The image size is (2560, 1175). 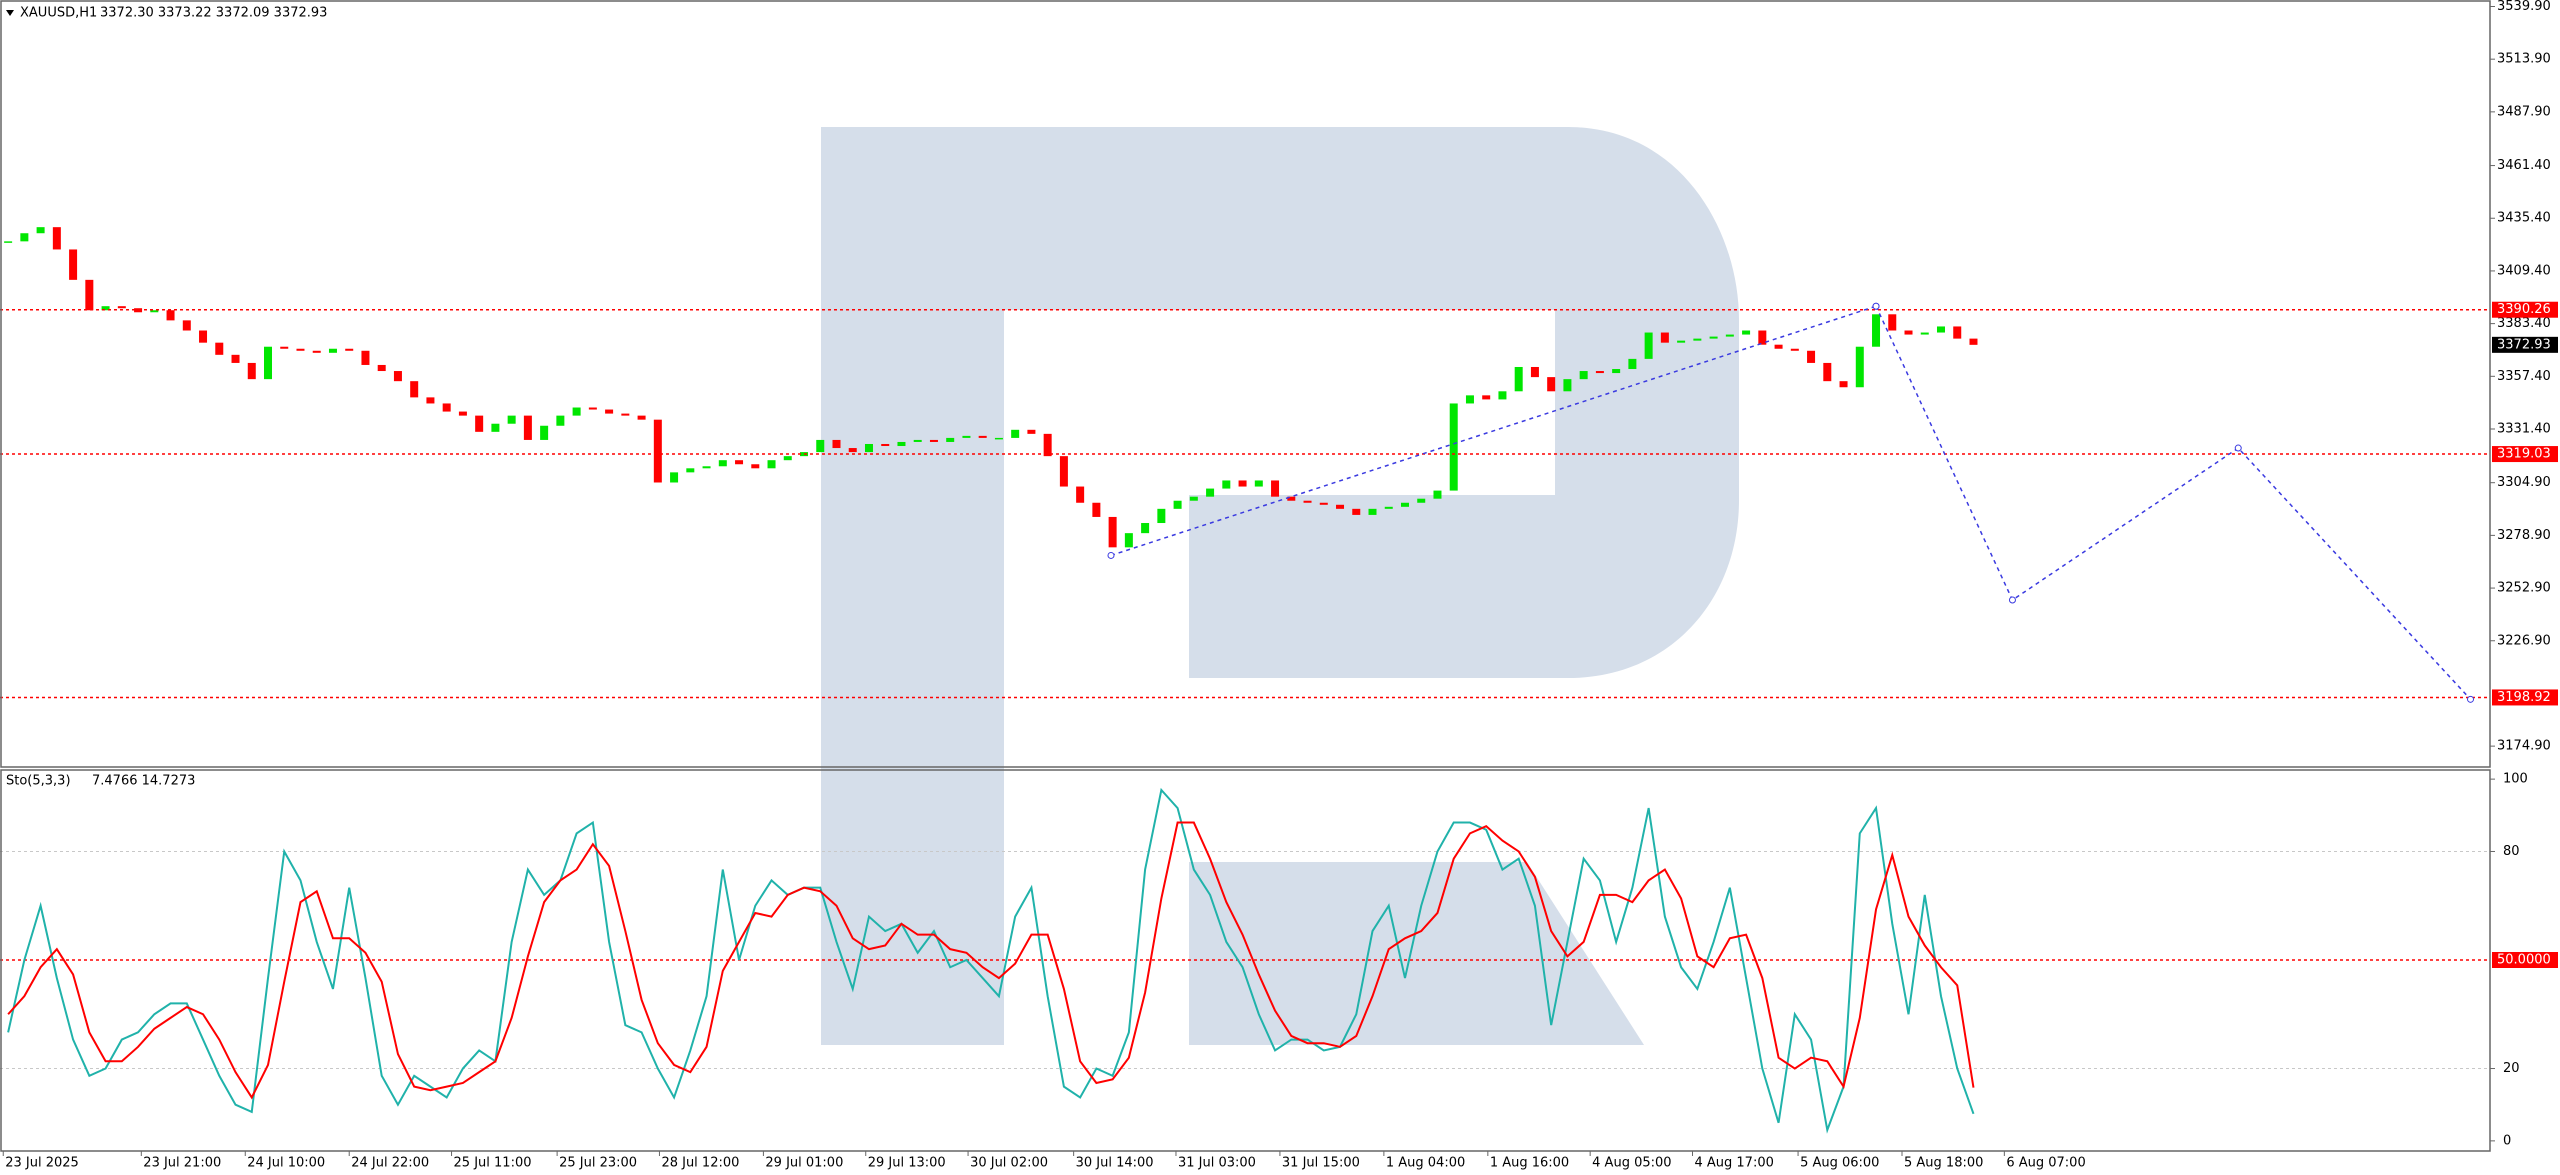 I want to click on y-tick-label: 3357.40, so click(x=2524, y=376).